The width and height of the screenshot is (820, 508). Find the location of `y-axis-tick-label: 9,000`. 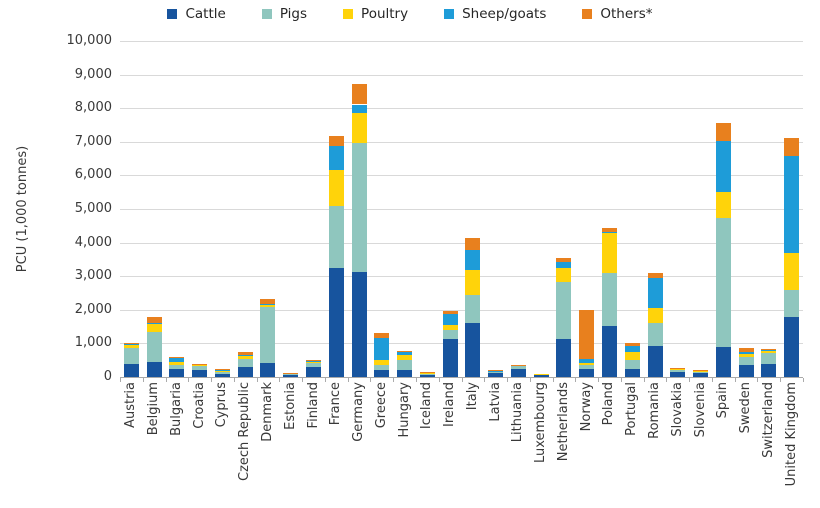

y-axis-tick-label: 9,000 is located at coordinates (93, 74).